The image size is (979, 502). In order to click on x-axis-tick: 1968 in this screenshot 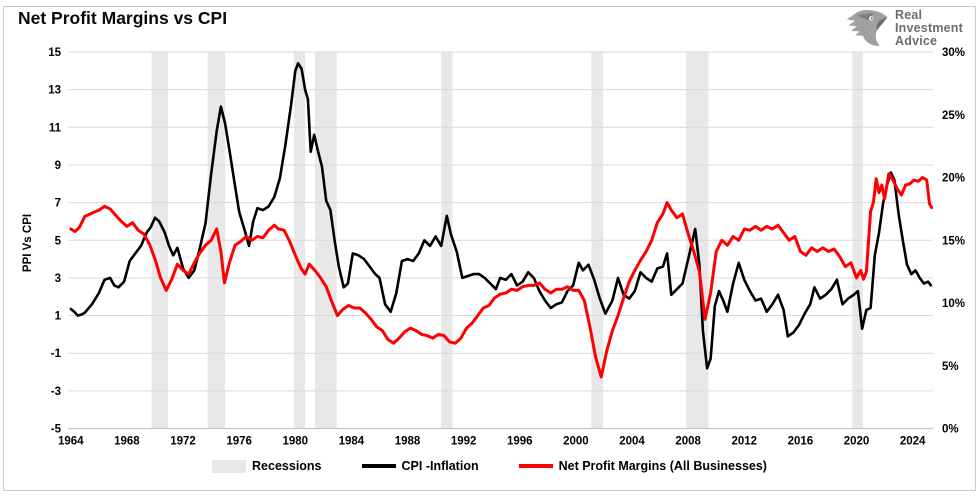, I will do `click(127, 442)`.